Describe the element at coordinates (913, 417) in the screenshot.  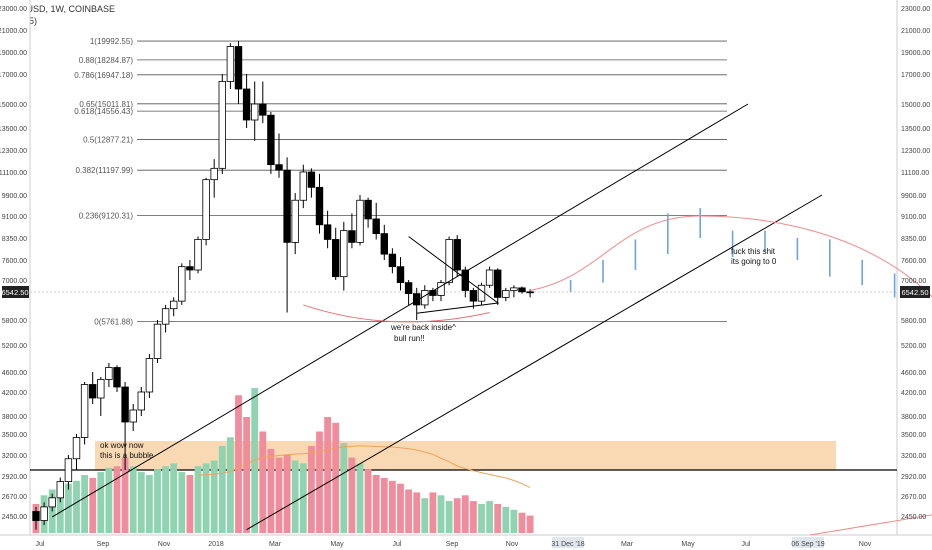
I see `right-tick-label: 3800.00` at that location.